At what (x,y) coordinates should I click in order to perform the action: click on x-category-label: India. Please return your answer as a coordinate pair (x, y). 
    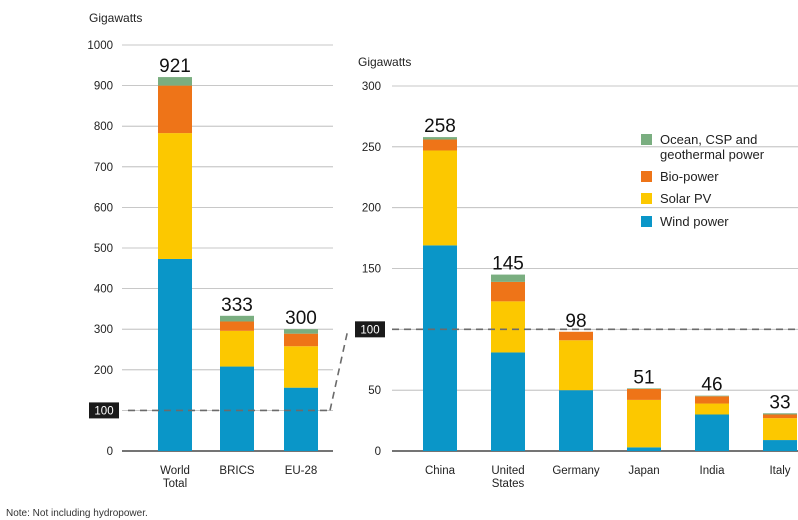
    Looking at the image, I should click on (713, 471).